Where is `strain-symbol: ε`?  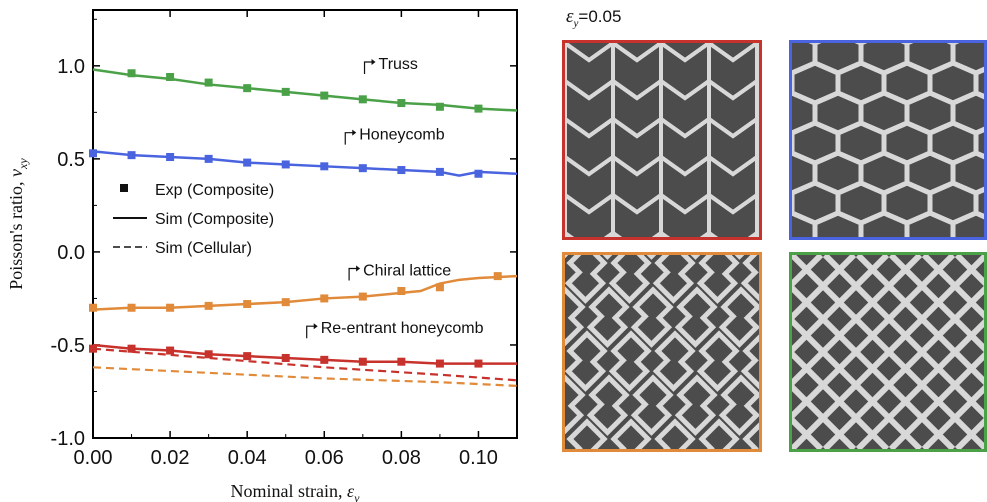
strain-symbol: ε is located at coordinates (570, 16).